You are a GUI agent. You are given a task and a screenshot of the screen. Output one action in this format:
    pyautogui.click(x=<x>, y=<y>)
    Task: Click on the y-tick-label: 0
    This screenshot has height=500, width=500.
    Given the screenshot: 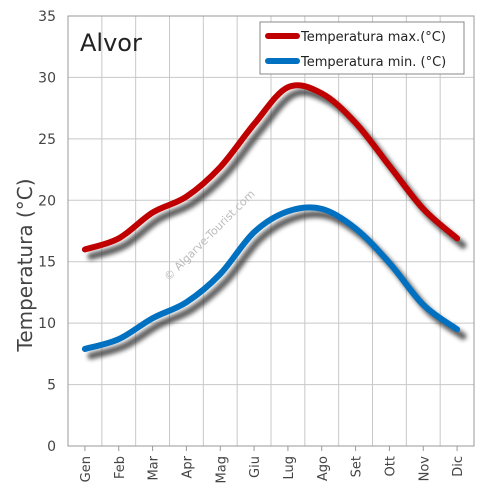 What is the action you would take?
    pyautogui.click(x=51, y=447)
    